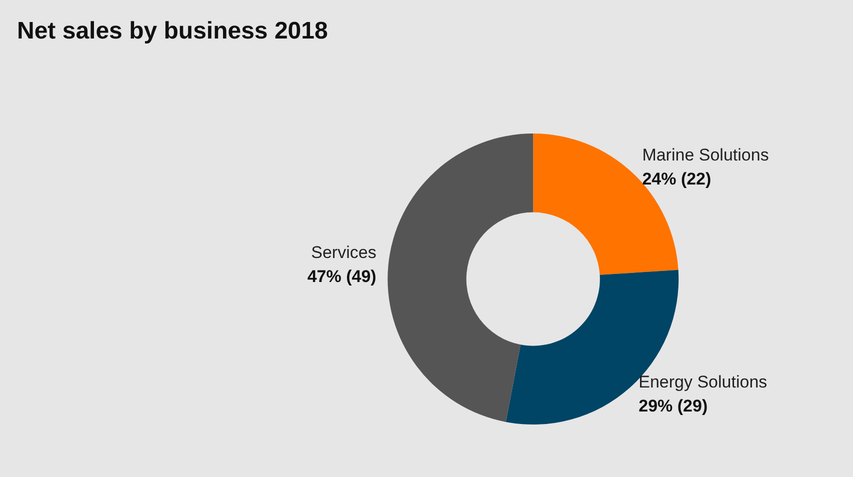 Image resolution: width=853 pixels, height=477 pixels. What do you see at coordinates (343, 252) in the screenshot?
I see `slice-label: Services` at bounding box center [343, 252].